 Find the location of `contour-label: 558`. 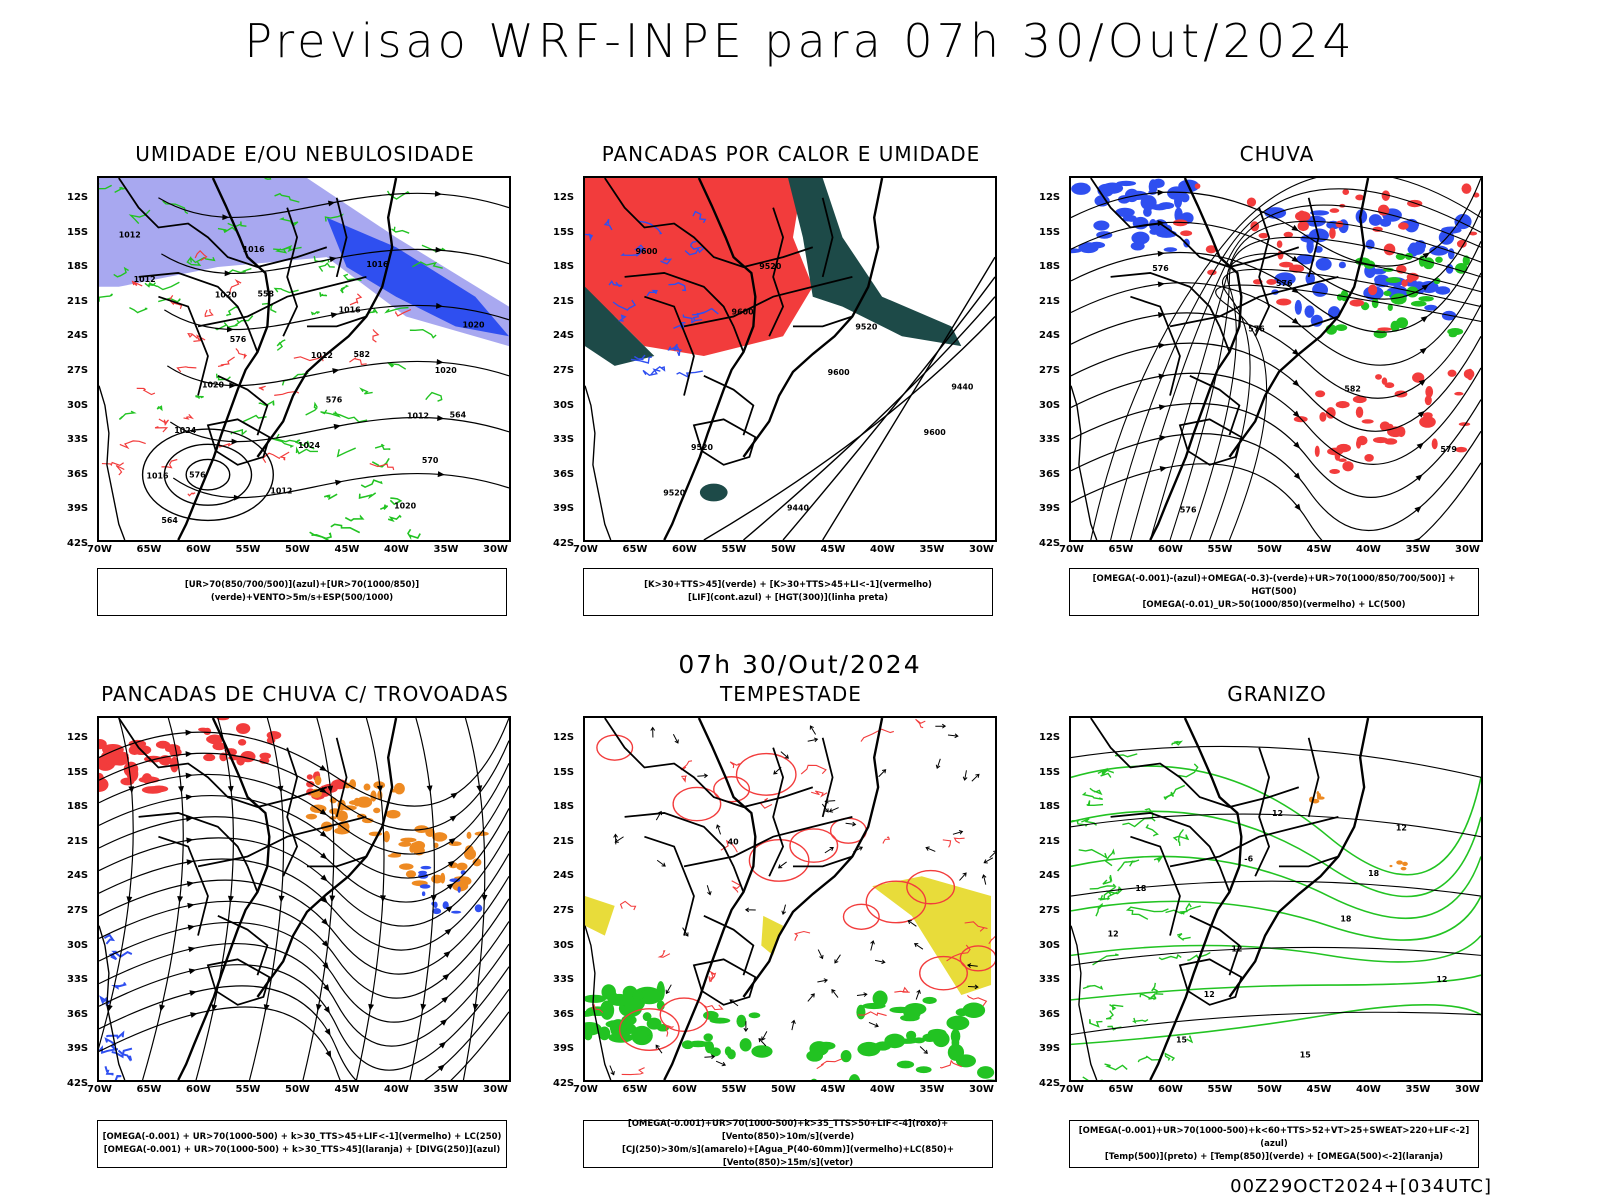

contour-label: 558 is located at coordinates (265, 294).